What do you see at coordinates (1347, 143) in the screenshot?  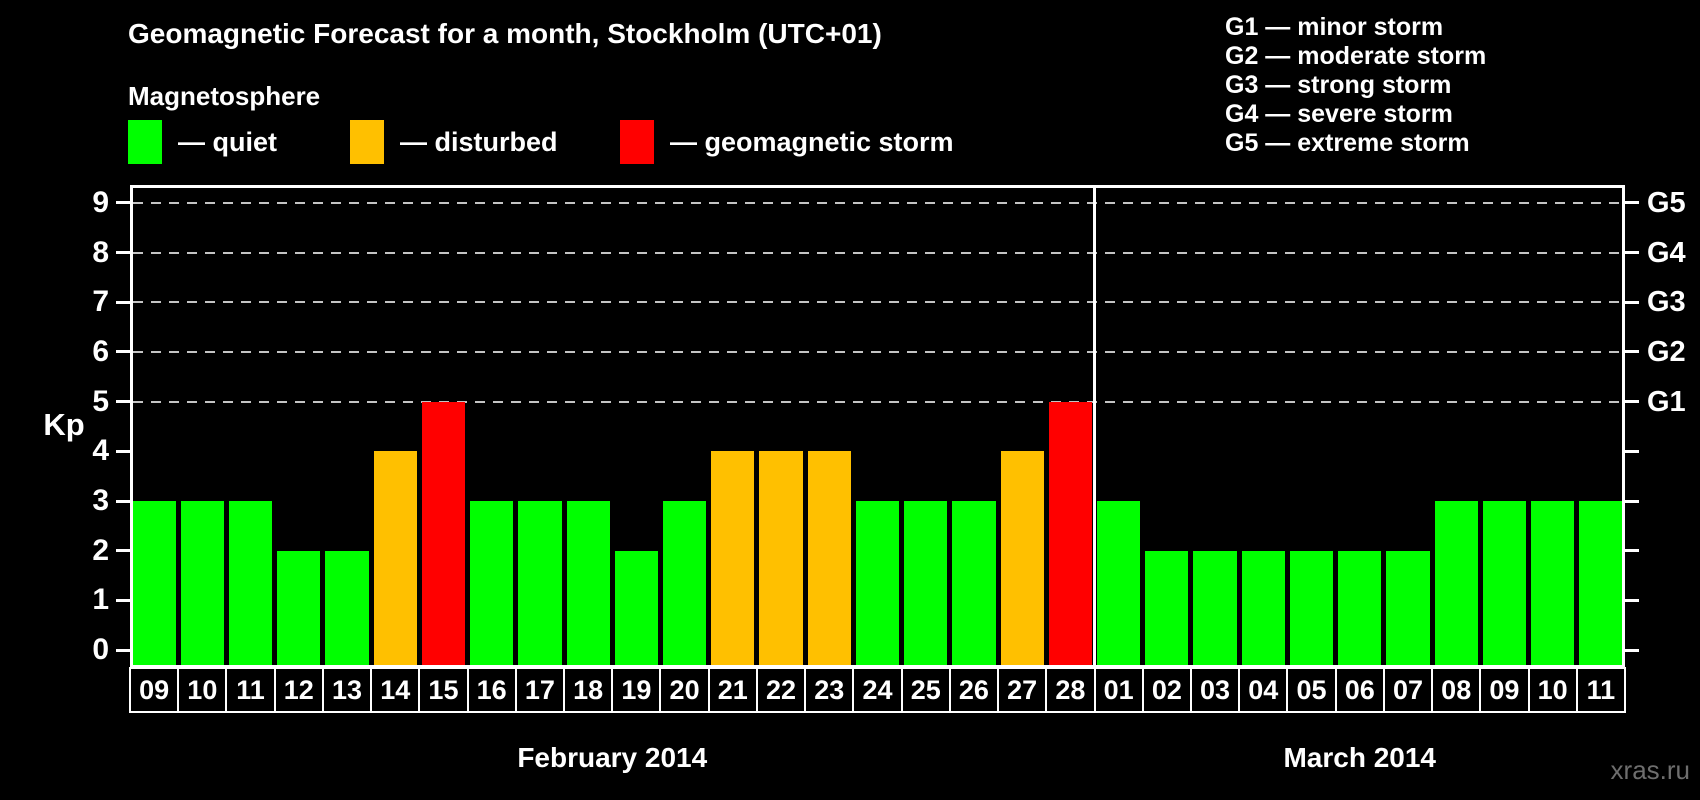 I see `g-scale-legend-line-5: G5 — extreme storm` at bounding box center [1347, 143].